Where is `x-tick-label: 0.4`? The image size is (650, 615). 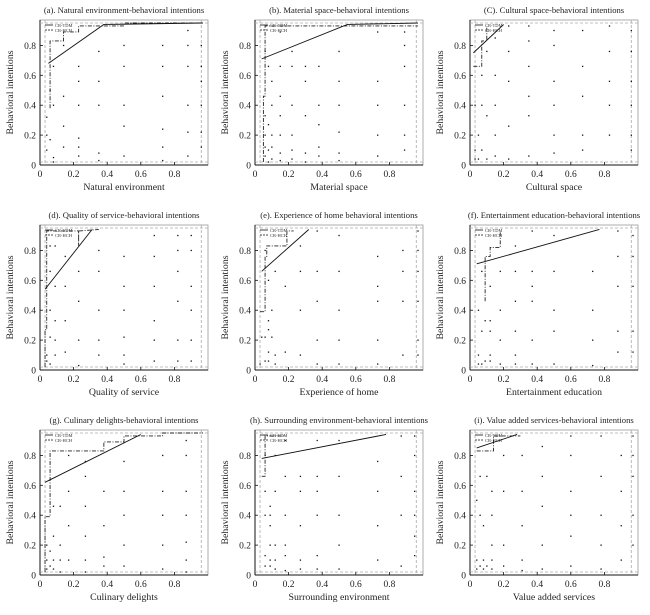 x-tick-label: 0.4 is located at coordinates (107, 585).